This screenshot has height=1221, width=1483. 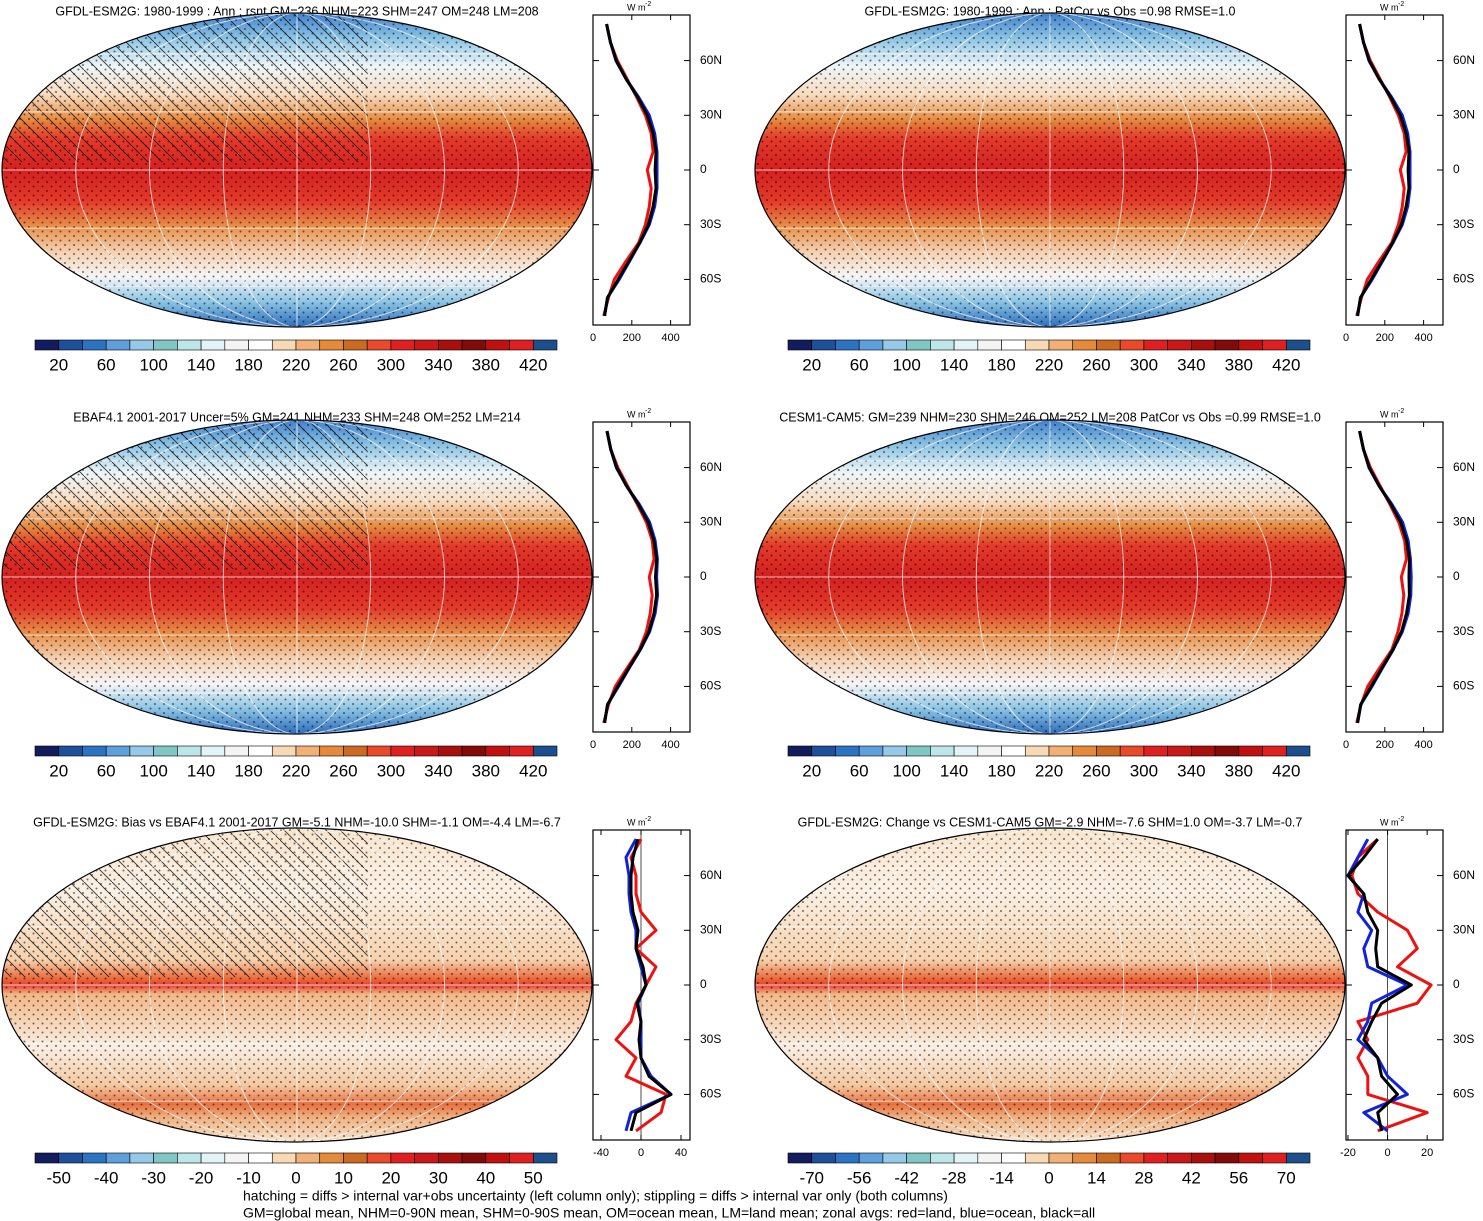 What do you see at coordinates (153, 1177) in the screenshot?
I see `colorbar-label: -30` at bounding box center [153, 1177].